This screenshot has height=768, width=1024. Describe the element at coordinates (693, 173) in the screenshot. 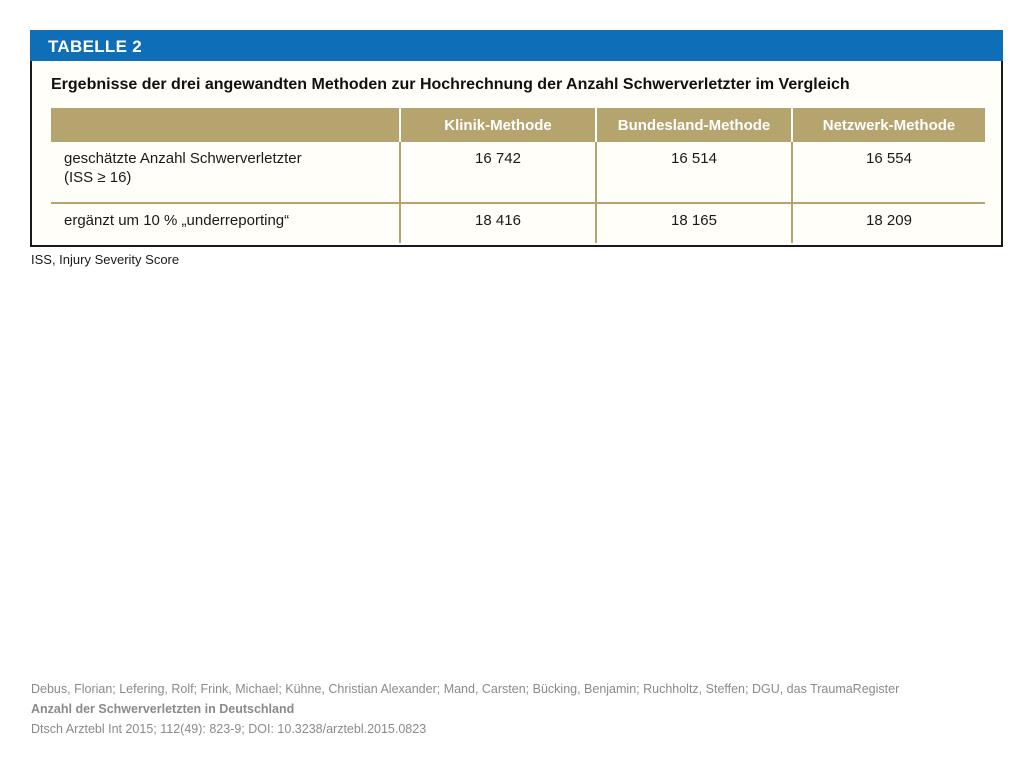

I see `cell-bundesland: 16 514` at that location.